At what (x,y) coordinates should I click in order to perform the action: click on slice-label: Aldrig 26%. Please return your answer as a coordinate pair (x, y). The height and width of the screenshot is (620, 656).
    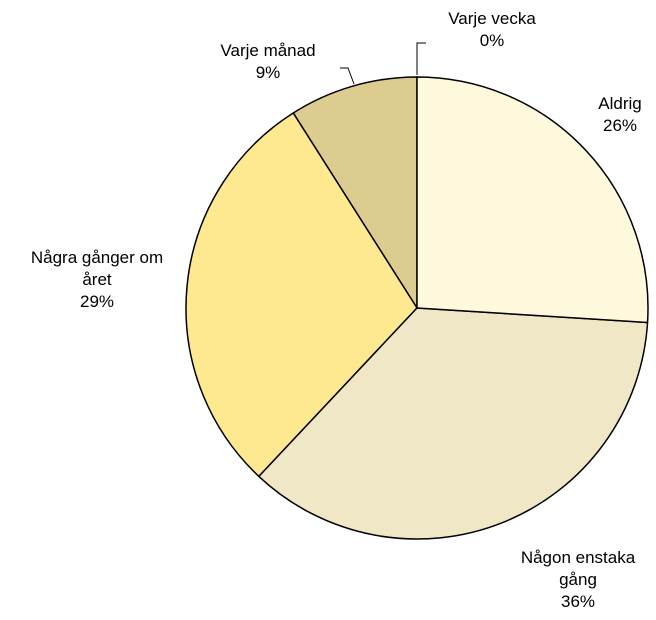
    Looking at the image, I should click on (600, 115).